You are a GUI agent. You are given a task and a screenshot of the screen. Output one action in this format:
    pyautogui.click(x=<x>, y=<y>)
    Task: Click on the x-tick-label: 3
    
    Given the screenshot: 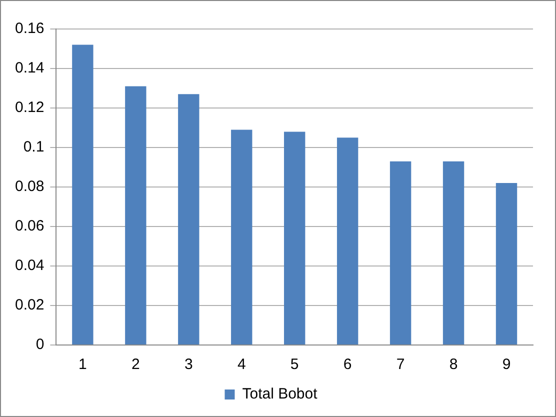 What is the action you would take?
    pyautogui.click(x=188, y=365)
    